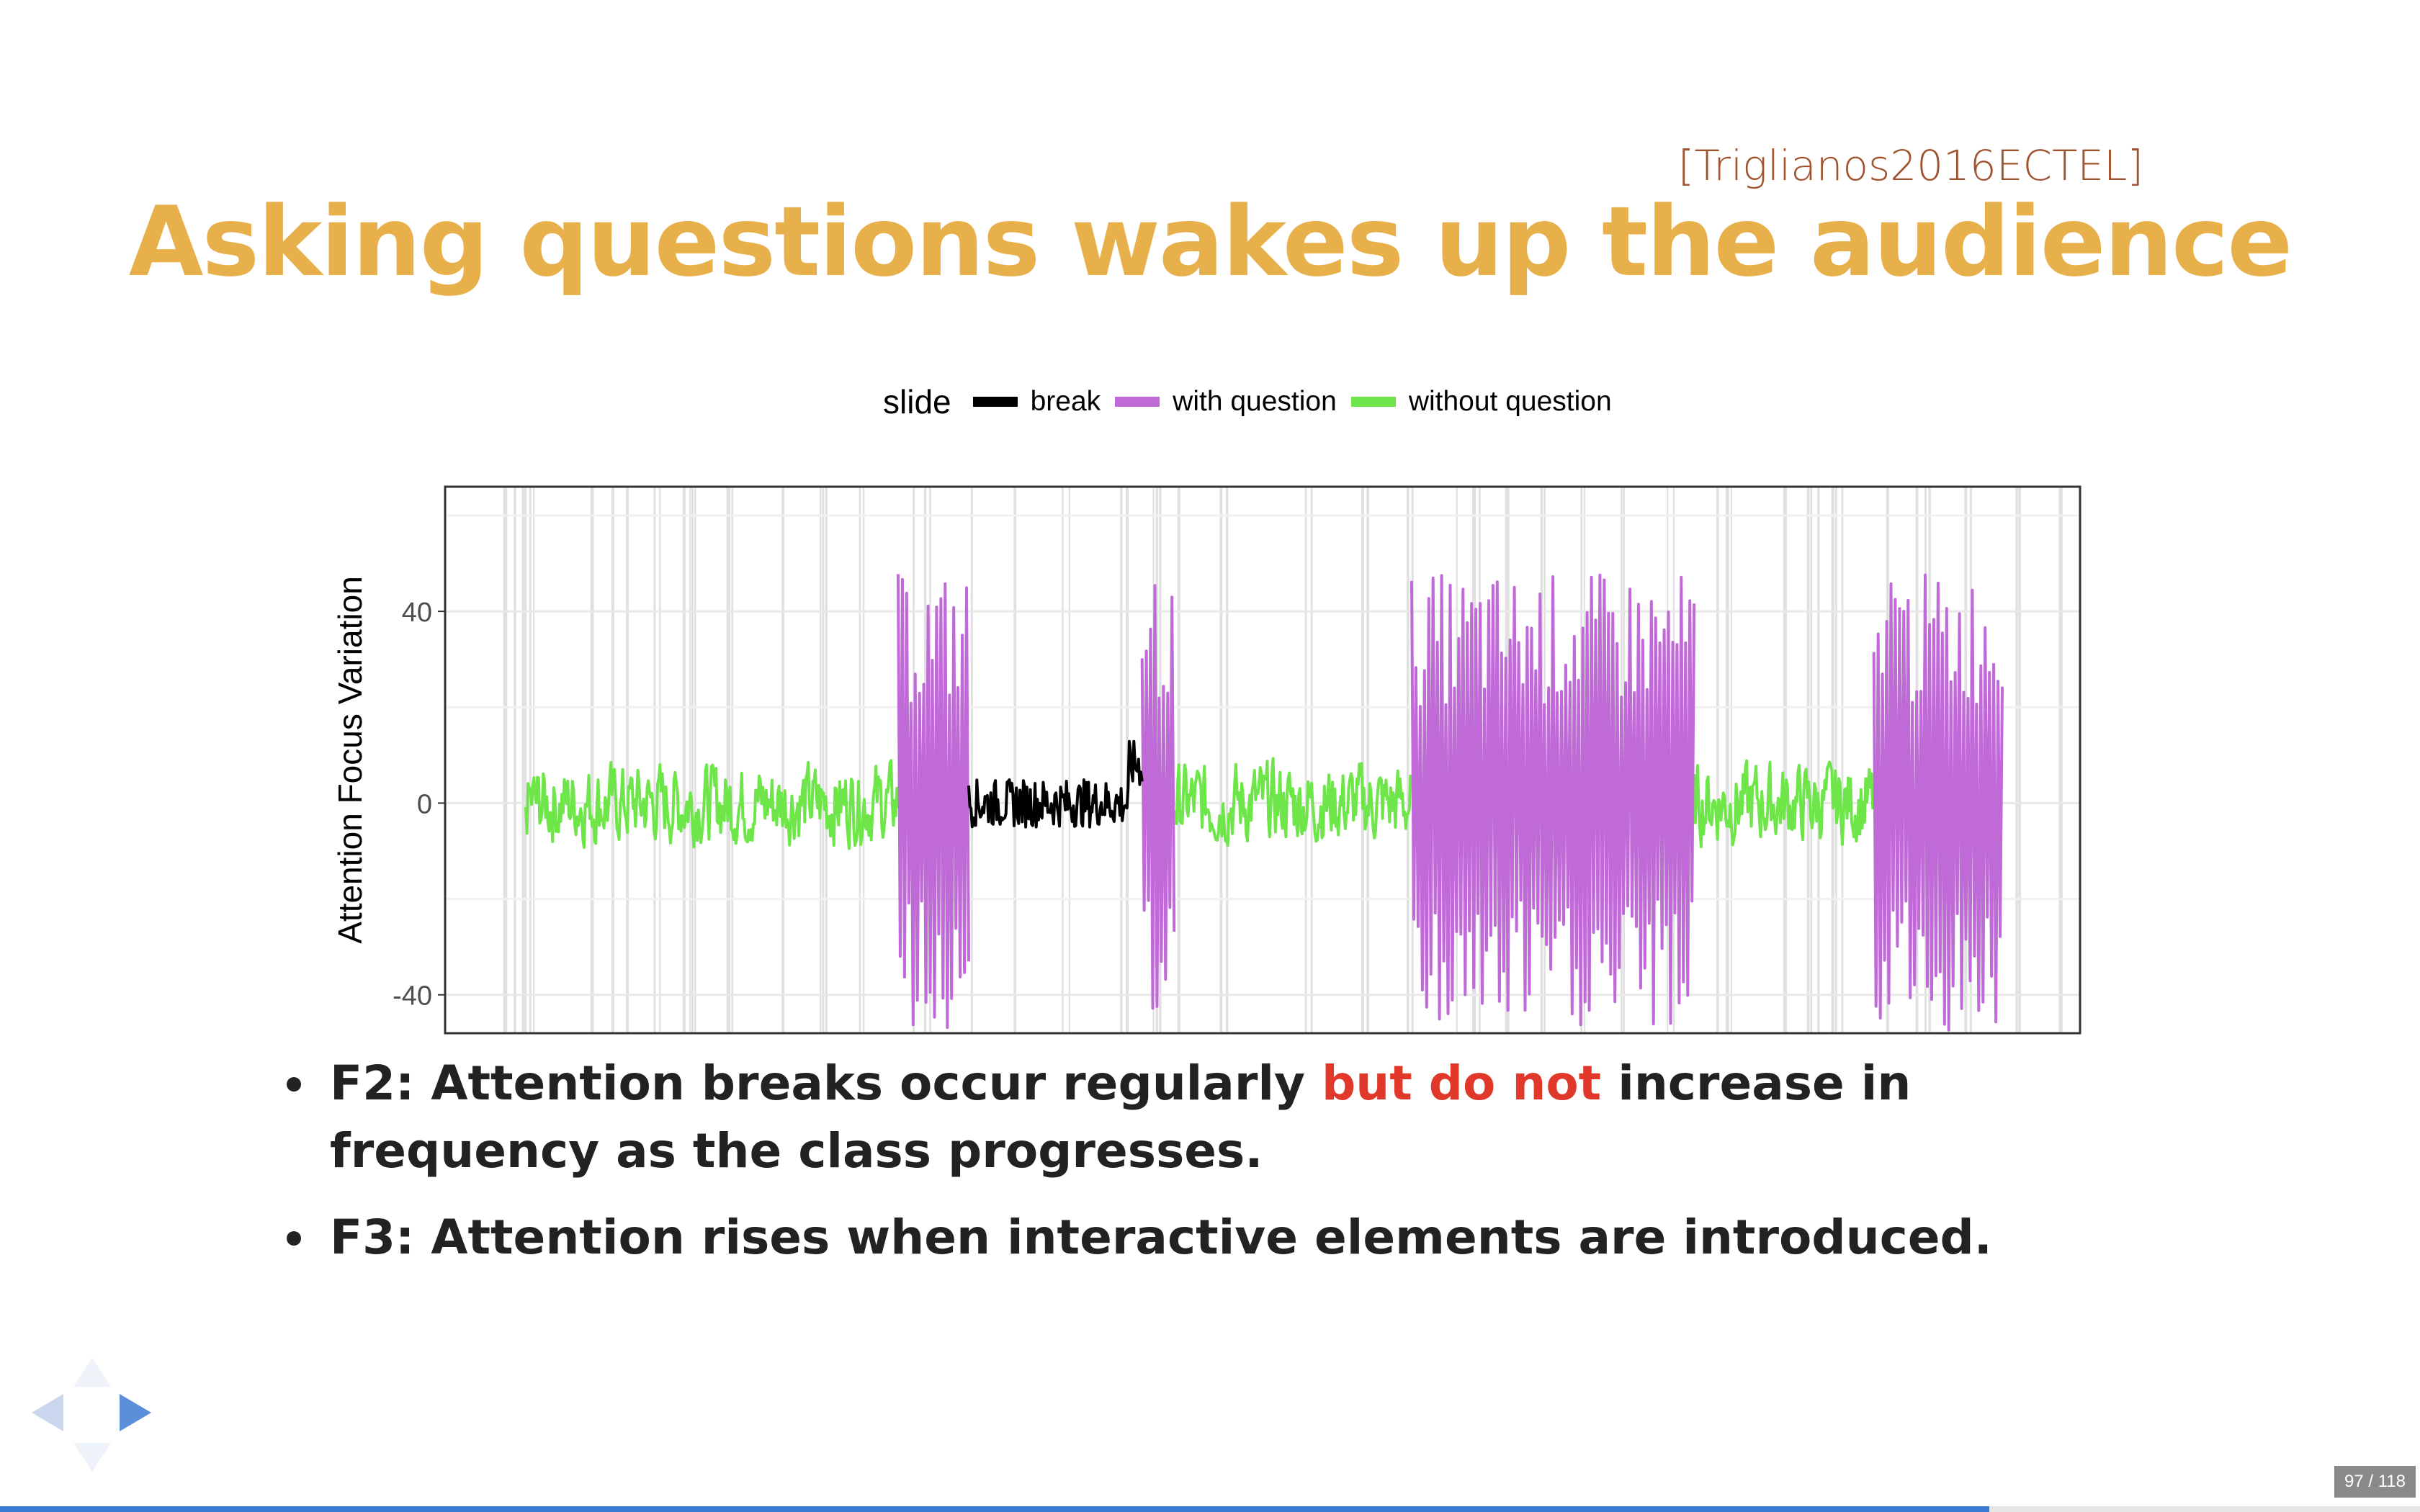  I want to click on slide-navigation, so click(93, 1418).